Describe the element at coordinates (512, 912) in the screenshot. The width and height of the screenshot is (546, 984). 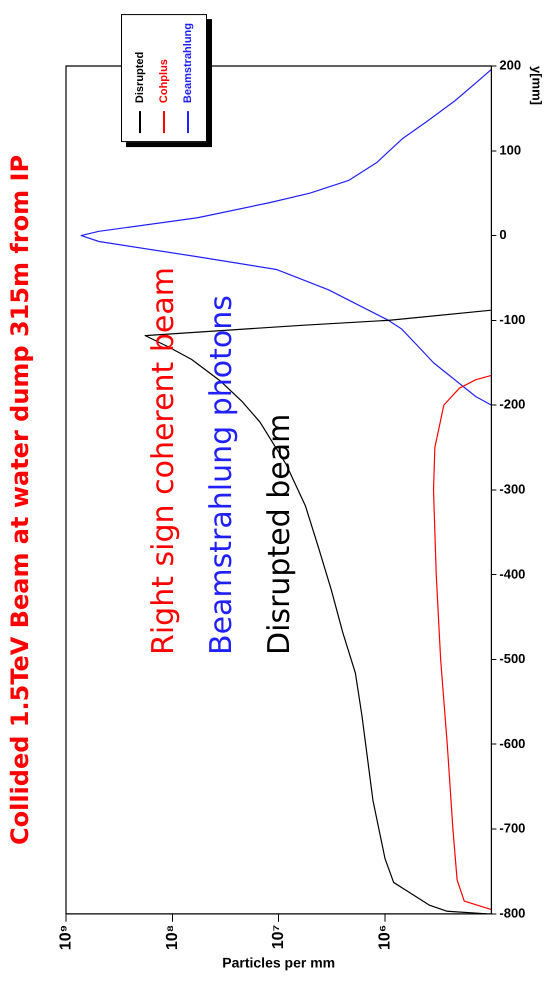
I see `y-tick-label: -800` at that location.